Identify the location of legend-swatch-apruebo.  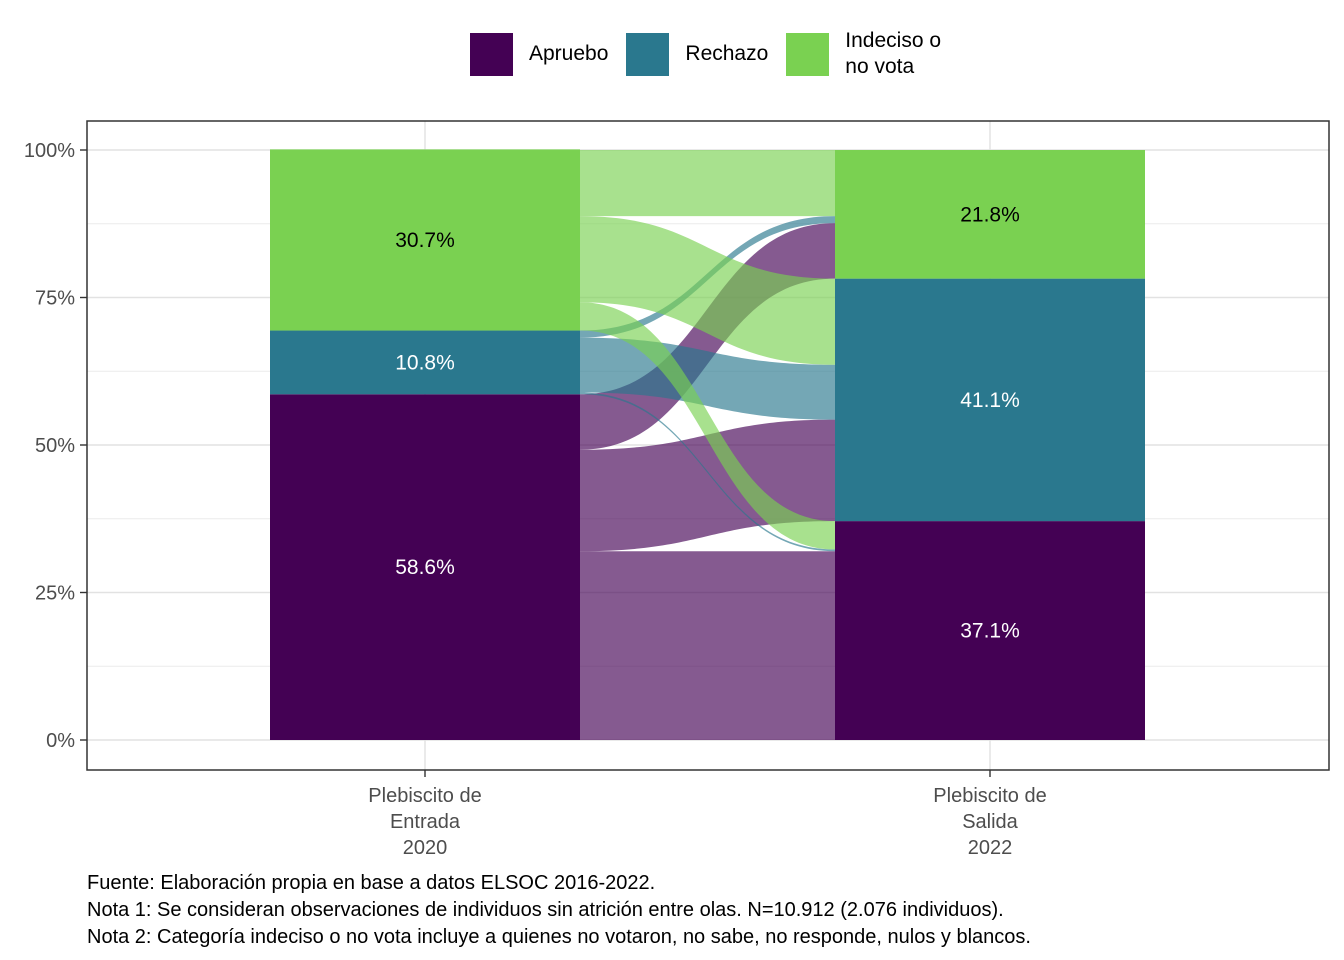
(491, 54).